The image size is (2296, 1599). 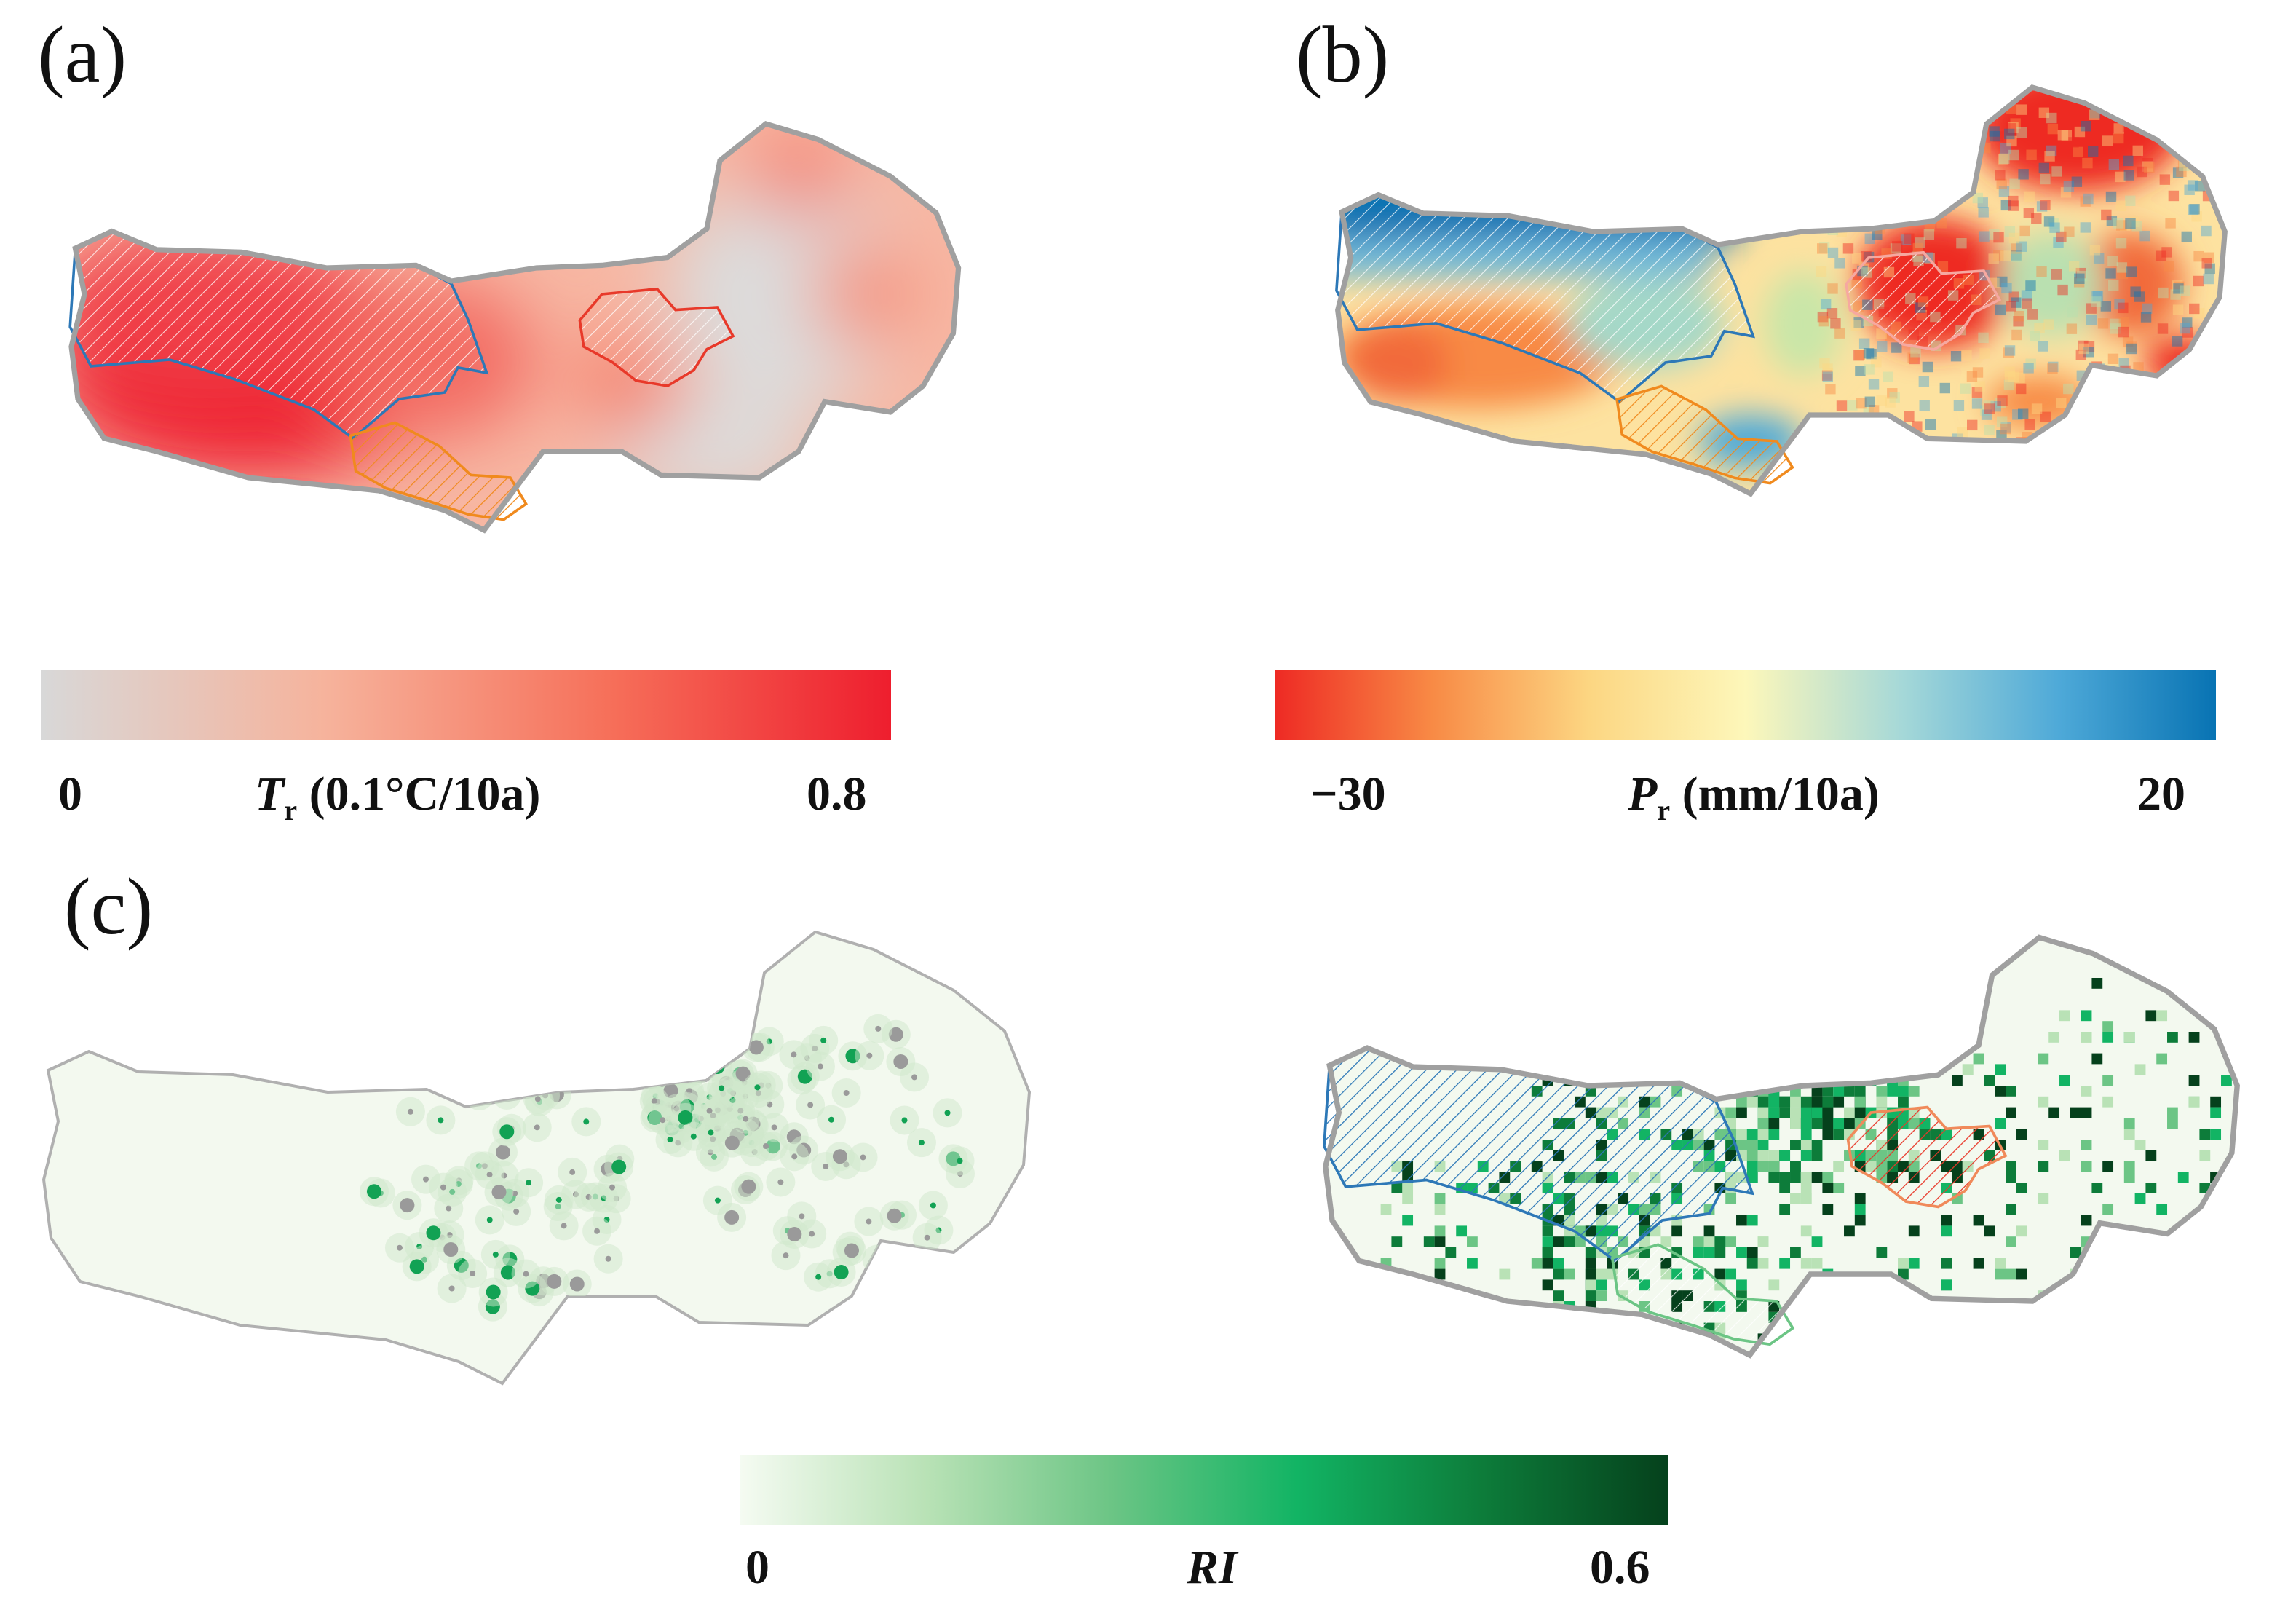 What do you see at coordinates (837, 794) in the screenshot?
I see `colorbar-temperature-max: 0.8` at bounding box center [837, 794].